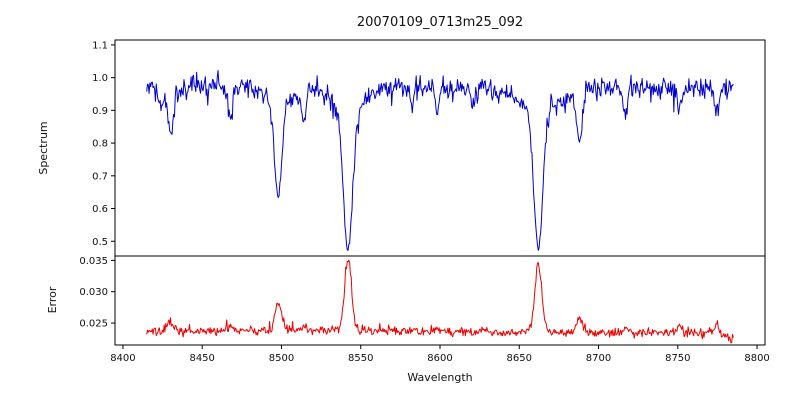 The image size is (800, 400). I want to click on x-tick-label: 8600, so click(439, 358).